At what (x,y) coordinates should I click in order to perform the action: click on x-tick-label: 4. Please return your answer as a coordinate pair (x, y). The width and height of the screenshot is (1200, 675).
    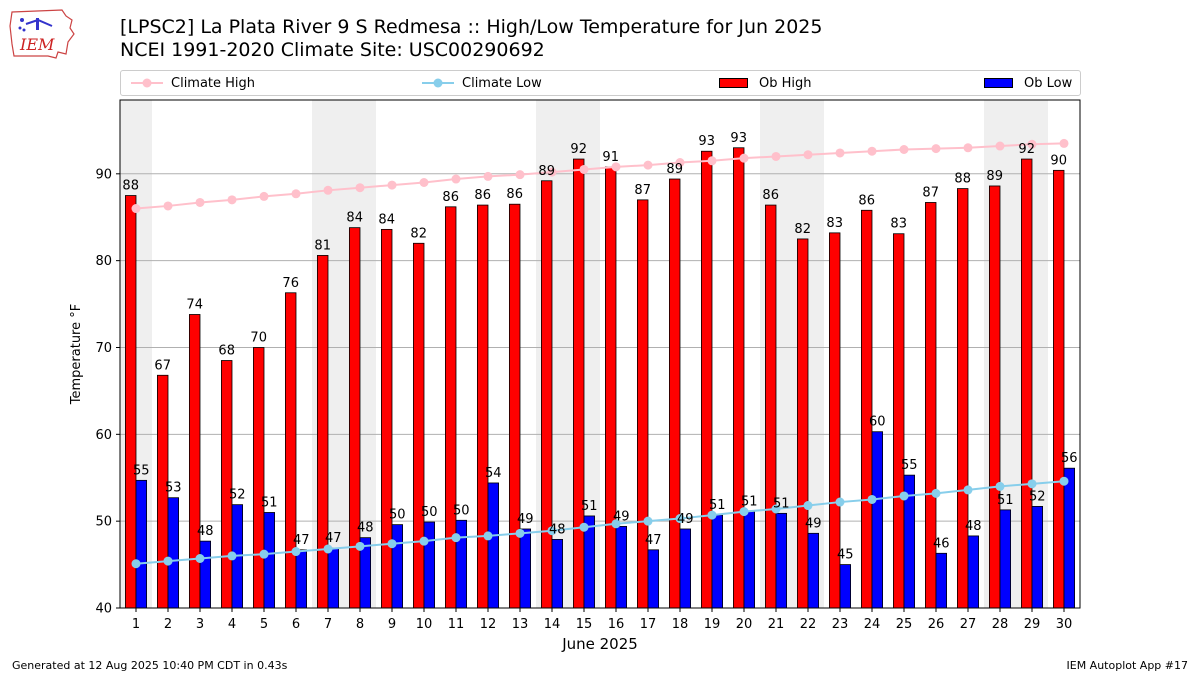
    Looking at the image, I should click on (232, 624).